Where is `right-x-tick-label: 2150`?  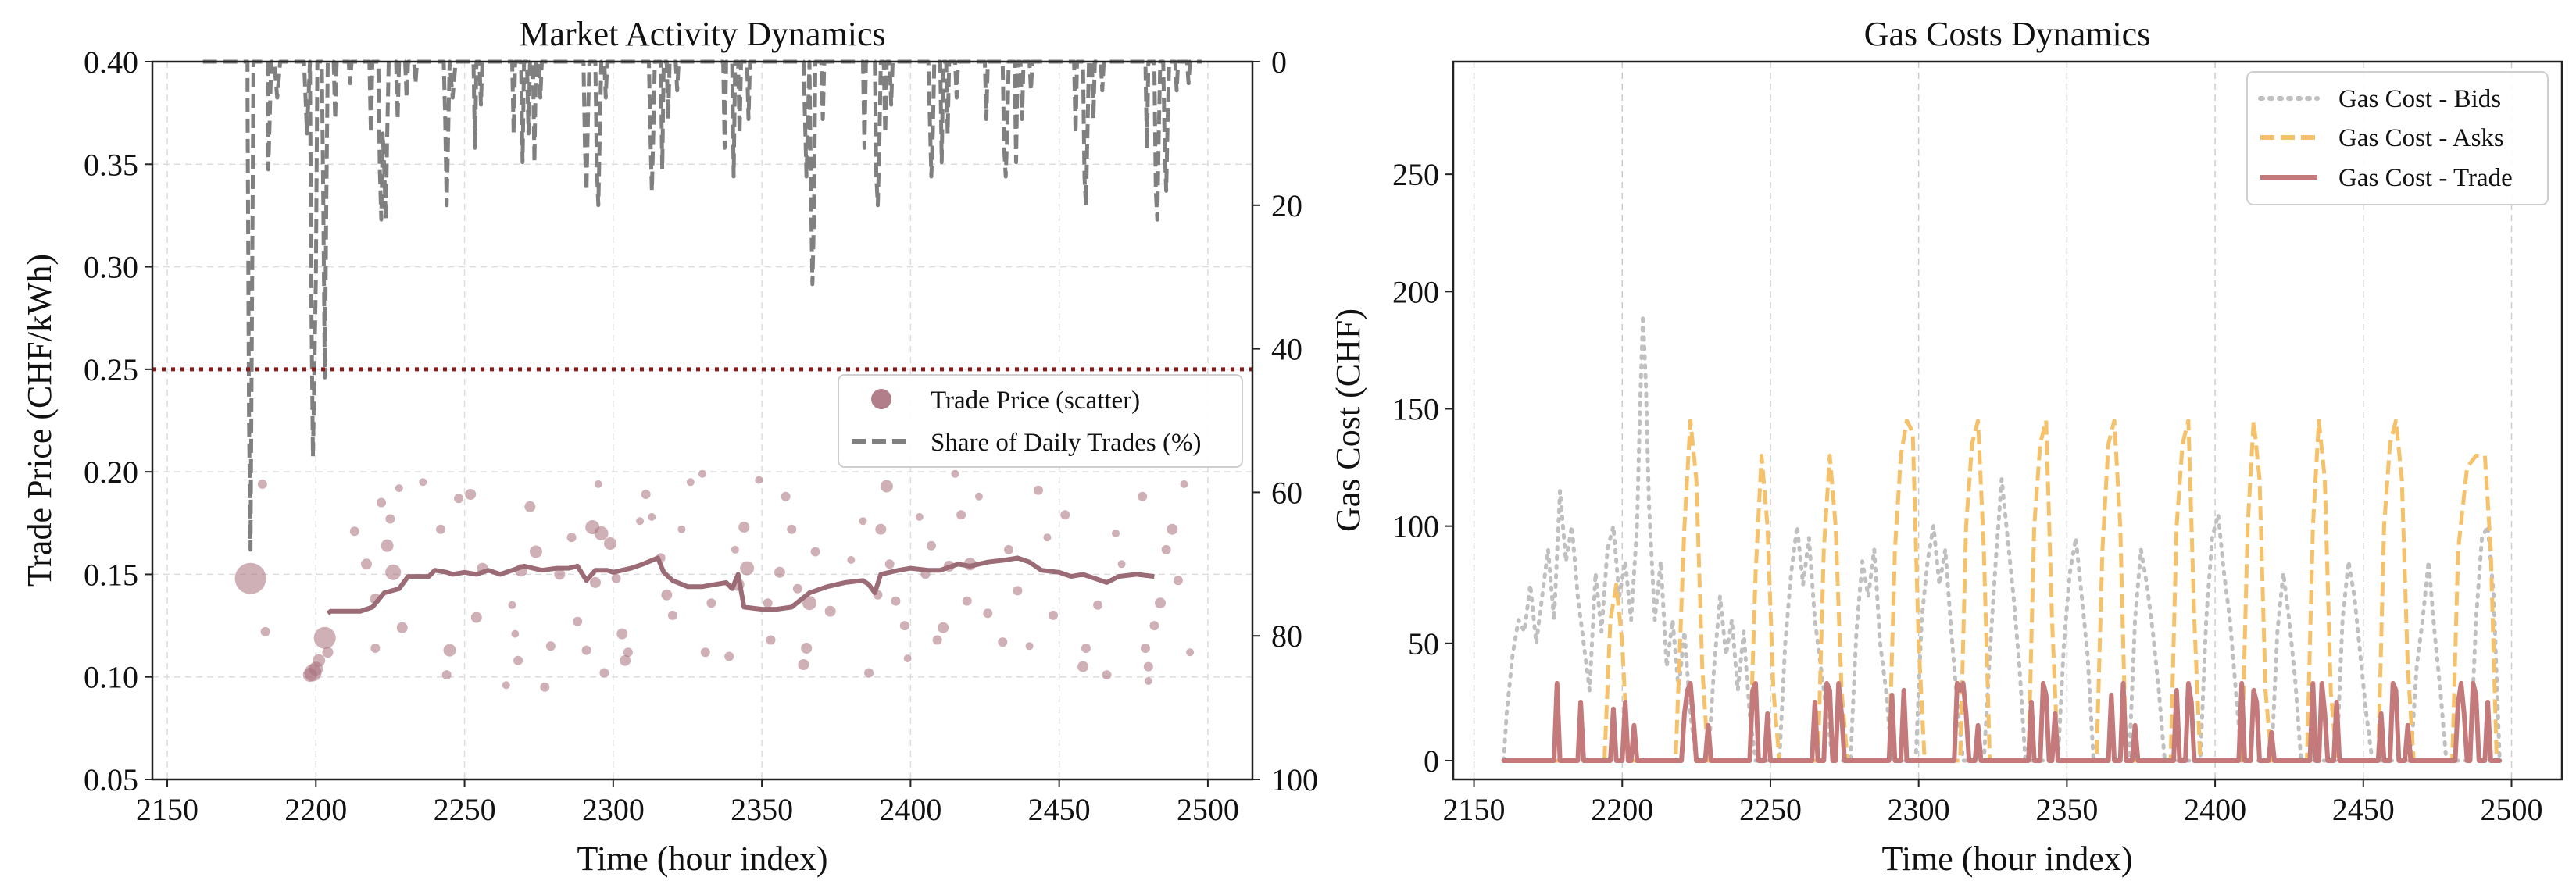
right-x-tick-label: 2150 is located at coordinates (1475, 809).